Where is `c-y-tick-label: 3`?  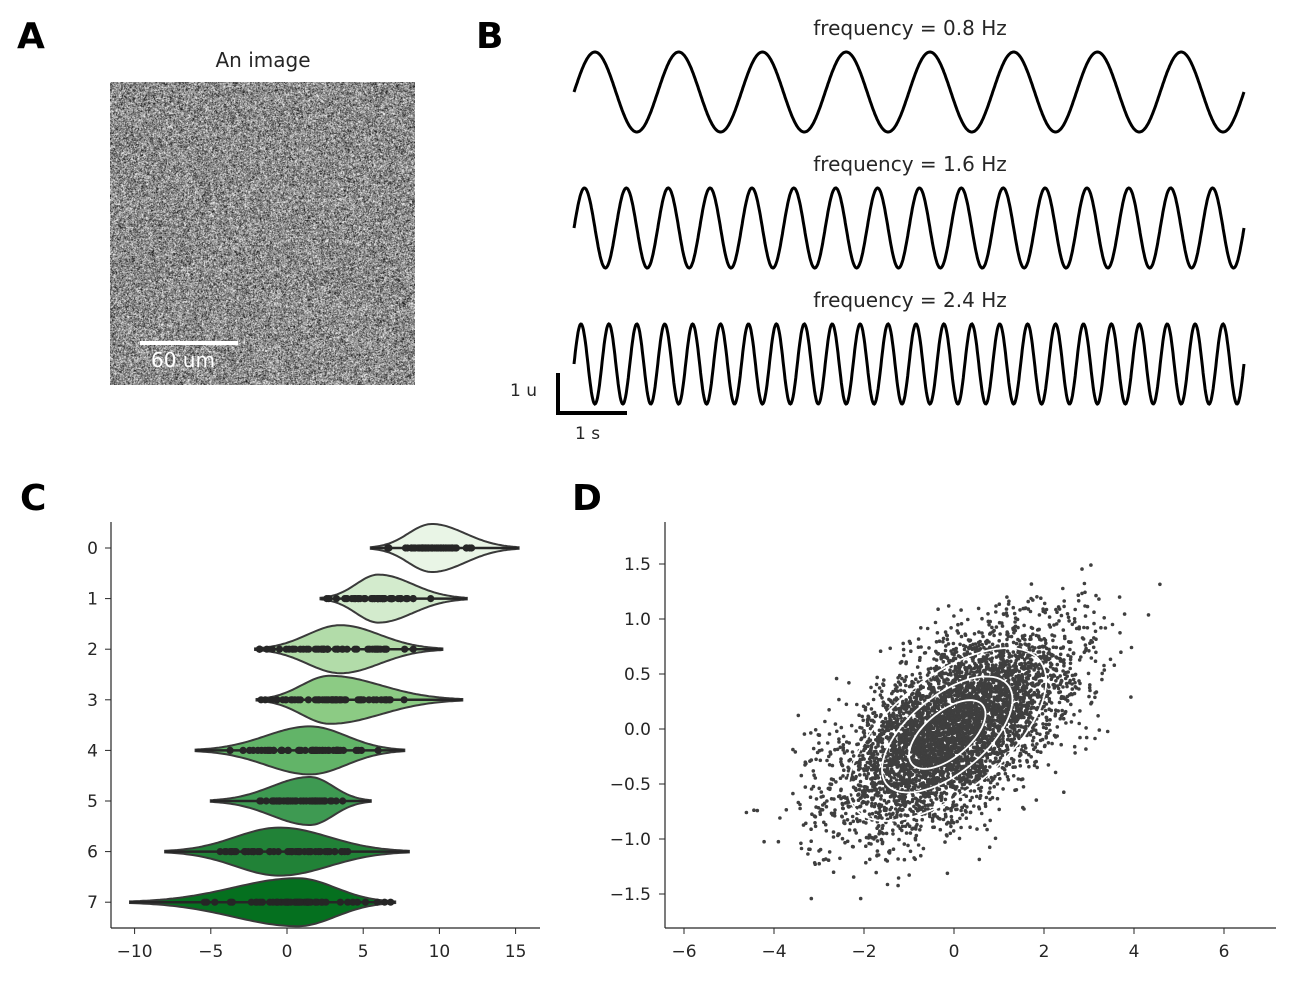
c-y-tick-label: 3 is located at coordinates (92, 701).